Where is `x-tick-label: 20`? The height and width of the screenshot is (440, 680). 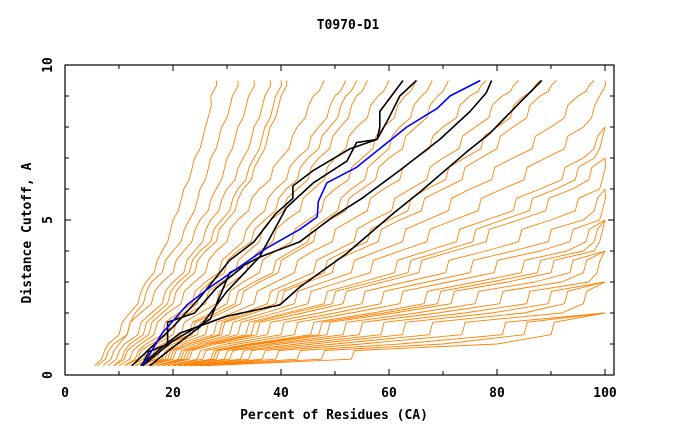 x-tick-label: 20 is located at coordinates (173, 393).